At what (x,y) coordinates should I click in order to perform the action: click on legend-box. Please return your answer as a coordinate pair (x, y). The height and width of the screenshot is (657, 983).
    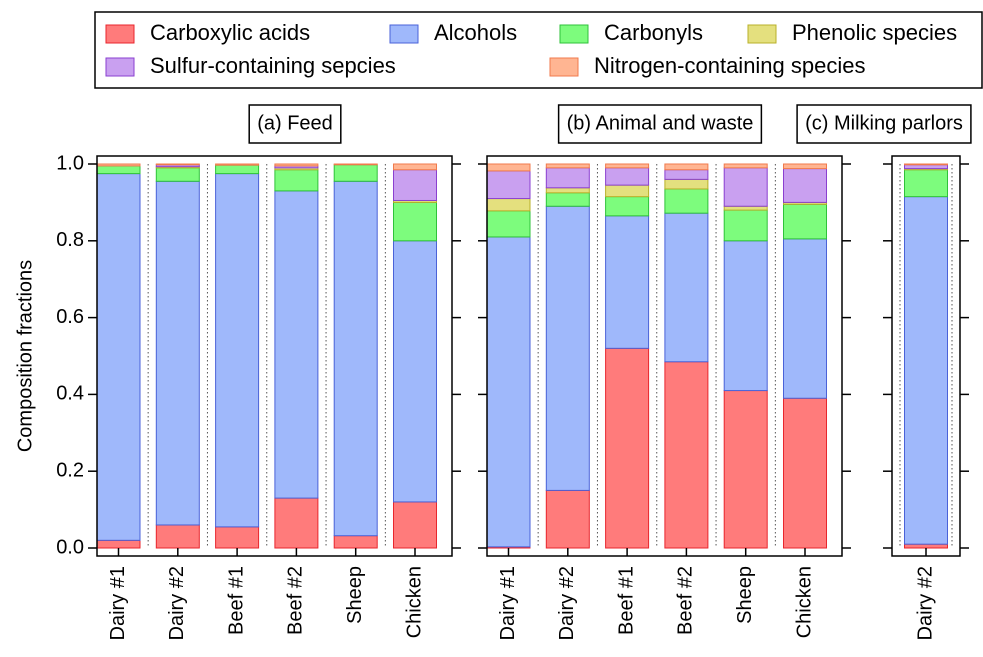
    Looking at the image, I should click on (538, 50).